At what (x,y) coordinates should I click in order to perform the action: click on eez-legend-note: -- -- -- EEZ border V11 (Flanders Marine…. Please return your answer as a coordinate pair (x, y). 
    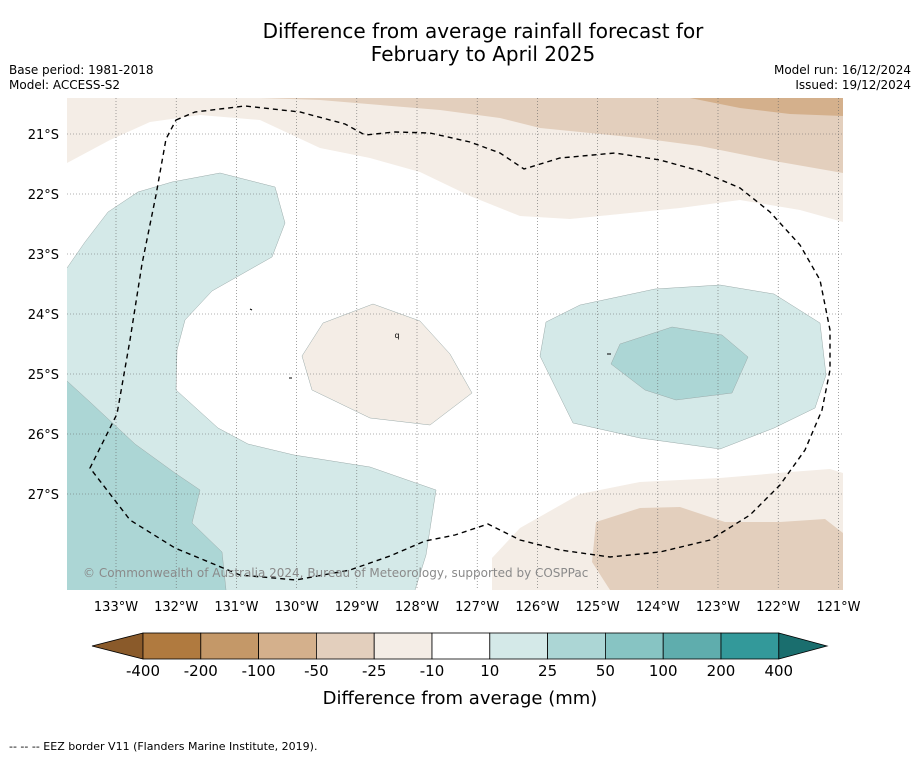
    Looking at the image, I should click on (163, 746).